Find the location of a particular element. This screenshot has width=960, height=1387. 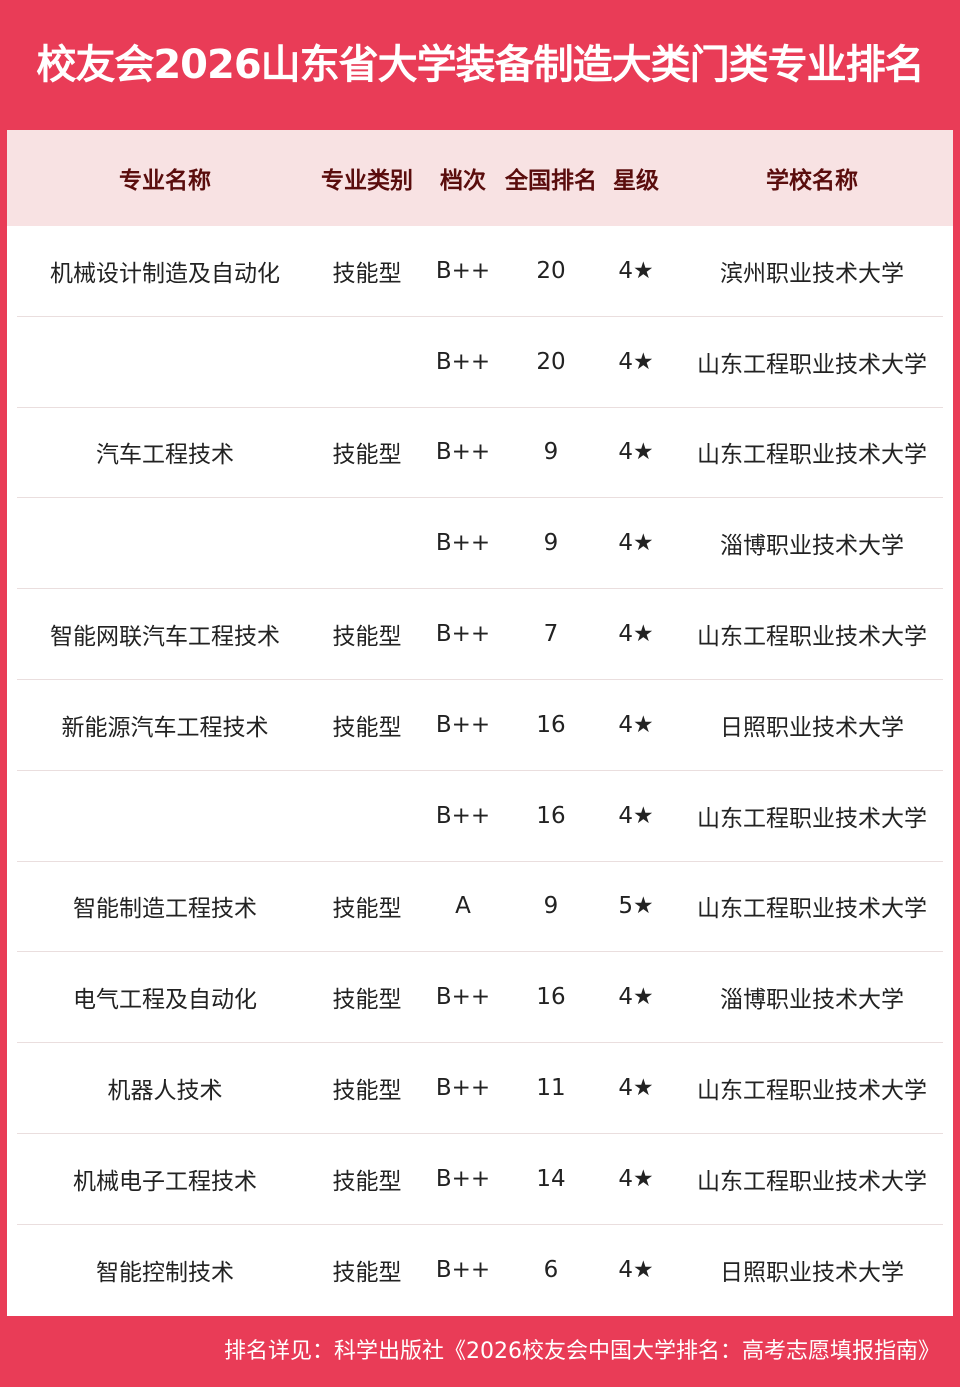

table-row: 新能源汽车工程技术 技能型 B++ 16 4★ 日照职业技术大学 is located at coordinates (480, 725).